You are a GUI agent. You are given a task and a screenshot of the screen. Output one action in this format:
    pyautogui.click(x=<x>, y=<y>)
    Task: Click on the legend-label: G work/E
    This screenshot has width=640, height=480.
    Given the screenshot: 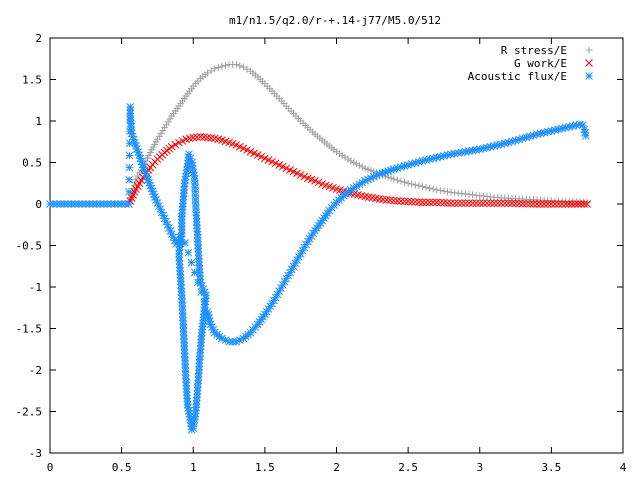 What is the action you would take?
    pyautogui.click(x=540, y=63)
    